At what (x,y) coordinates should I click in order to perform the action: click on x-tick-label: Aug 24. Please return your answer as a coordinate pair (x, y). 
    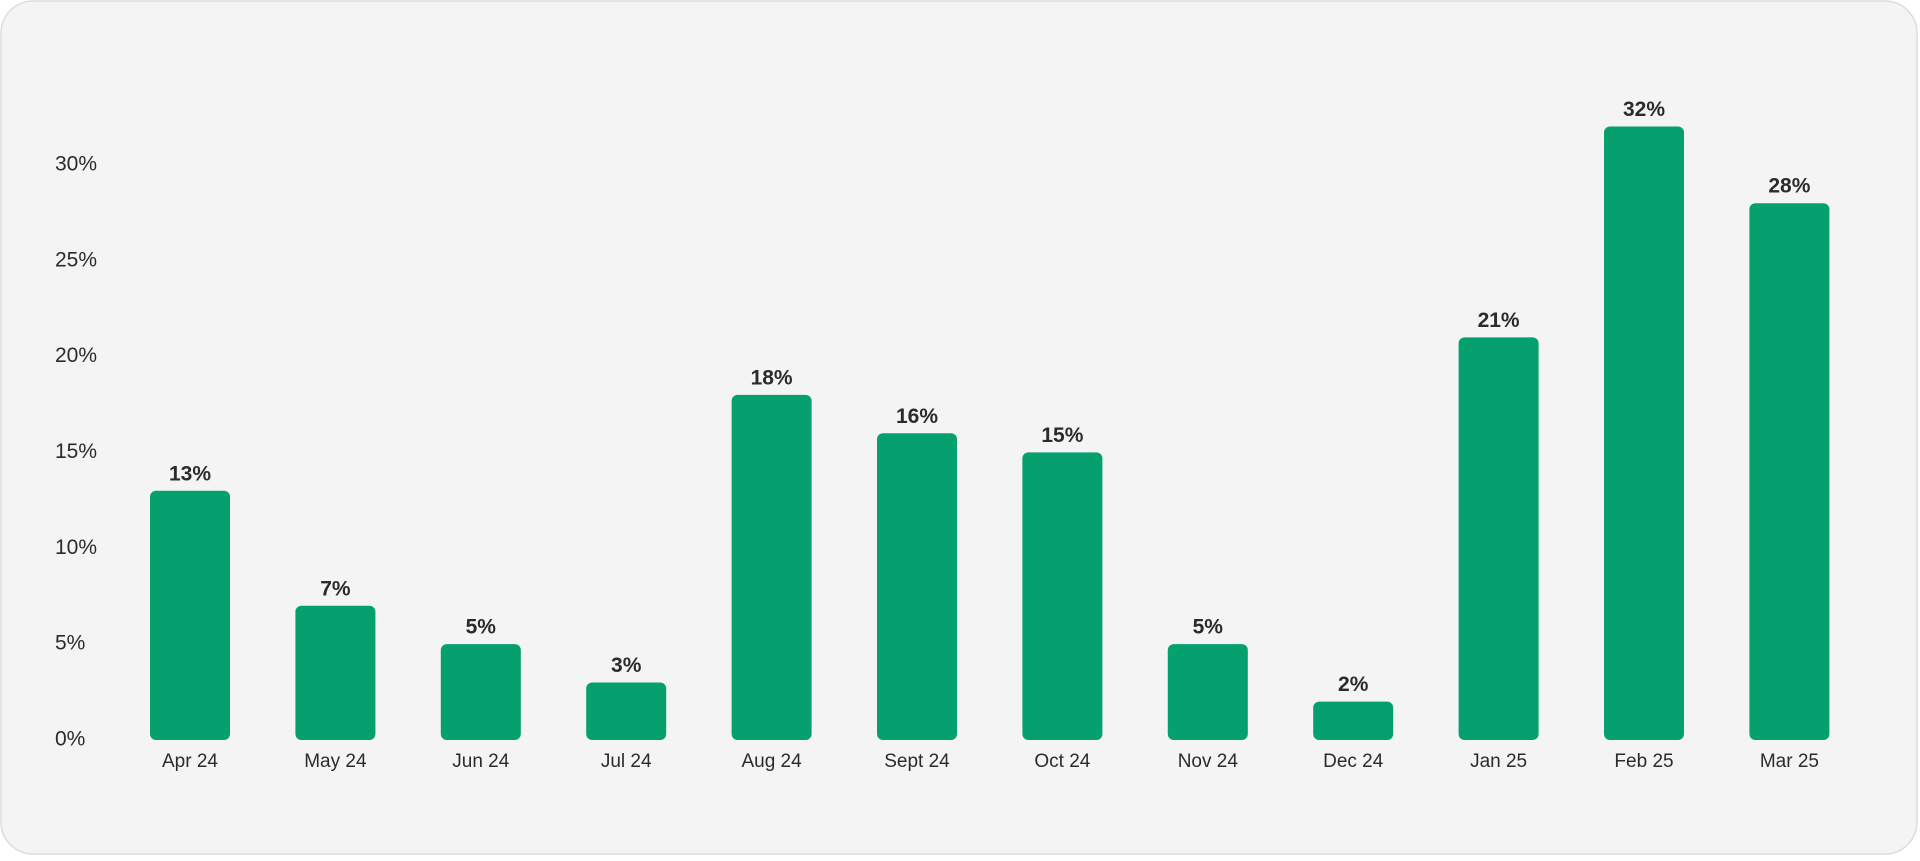
    Looking at the image, I should click on (771, 761).